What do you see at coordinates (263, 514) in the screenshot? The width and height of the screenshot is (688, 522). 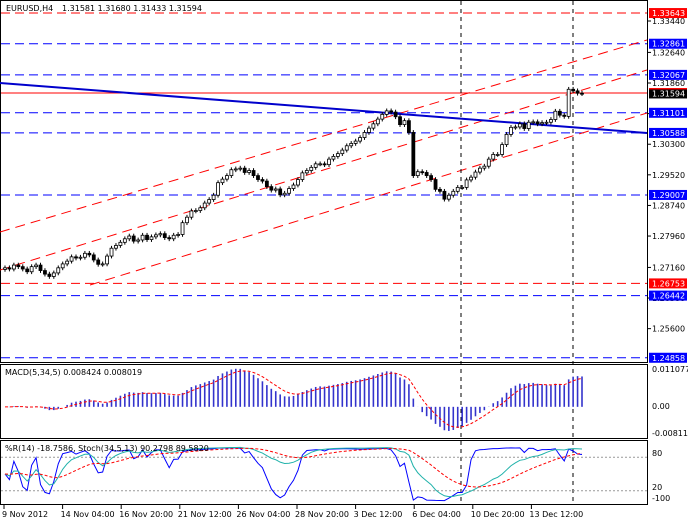 I see `time-label: 26 Nov 04:00` at bounding box center [263, 514].